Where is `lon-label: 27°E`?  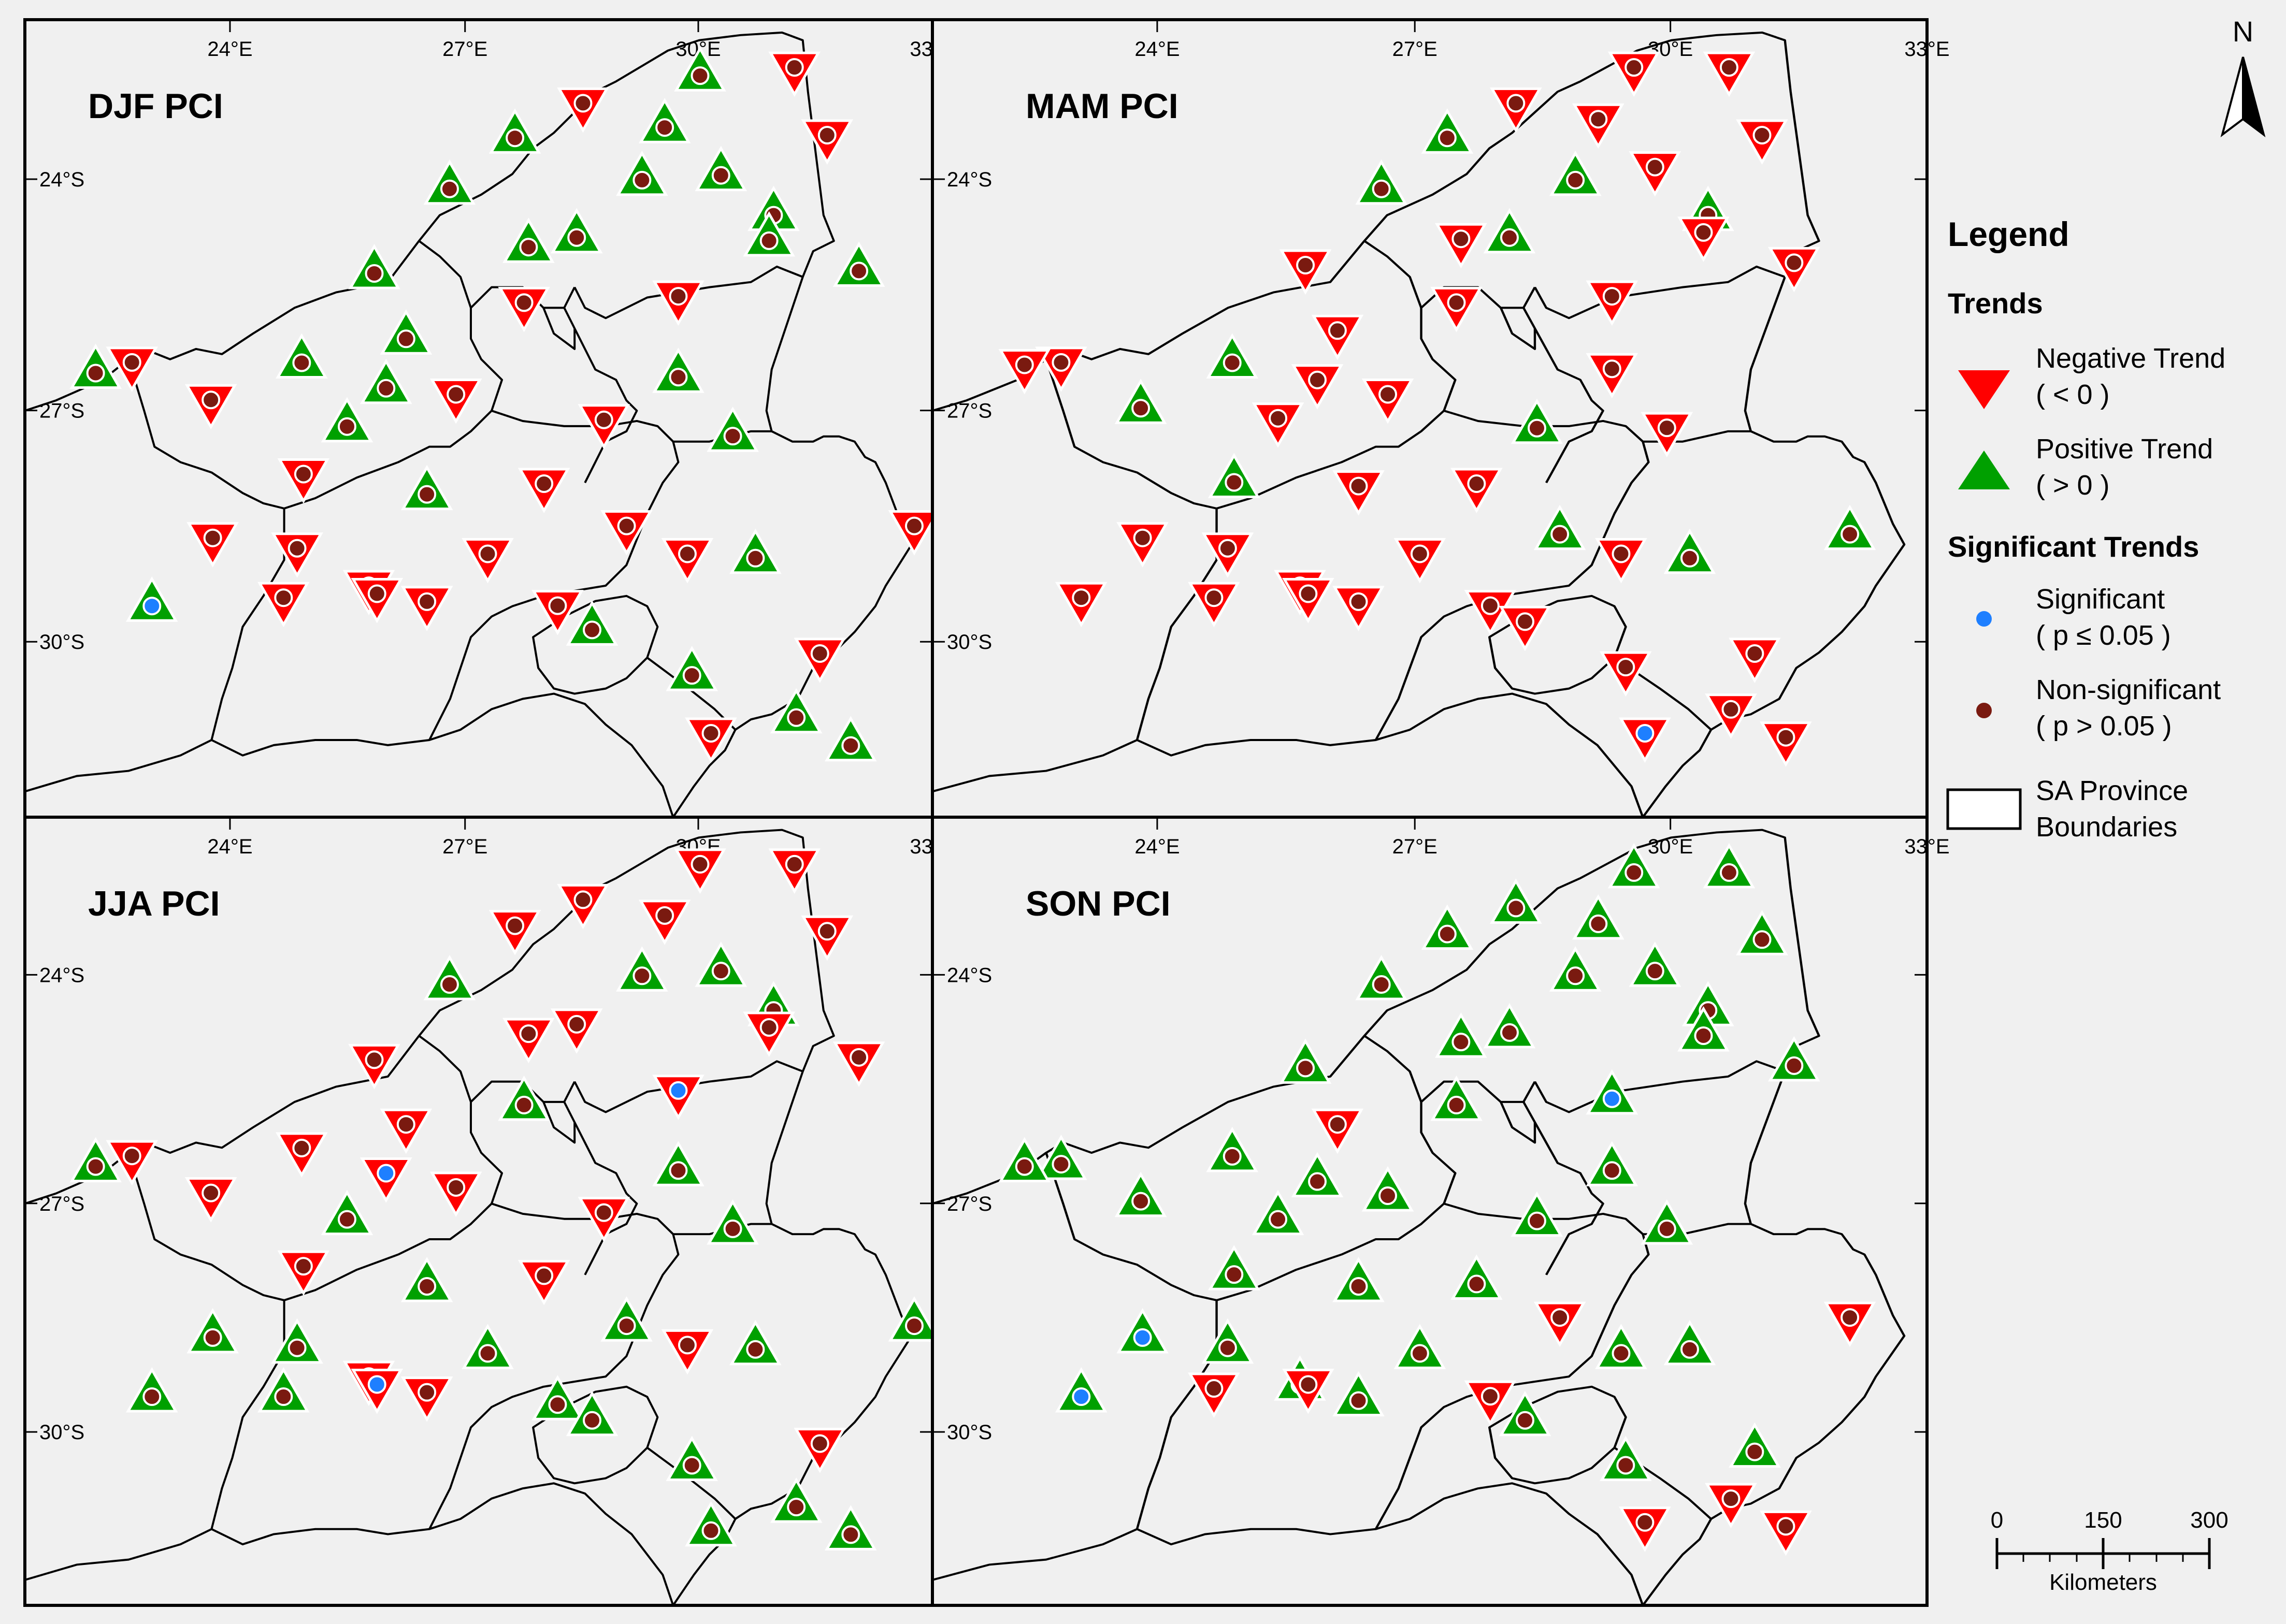
lon-label: 27°E is located at coordinates (1415, 847).